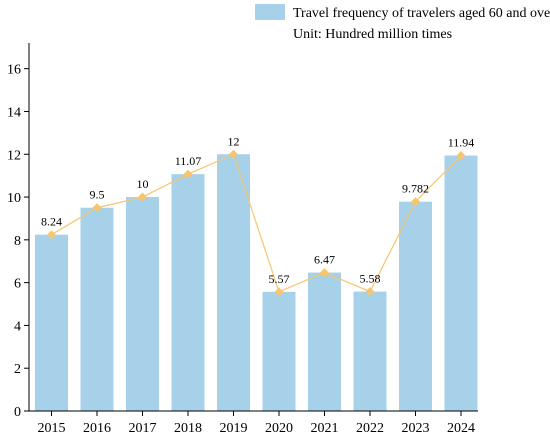  I want to click on trend-marker-2019, so click(233, 154).